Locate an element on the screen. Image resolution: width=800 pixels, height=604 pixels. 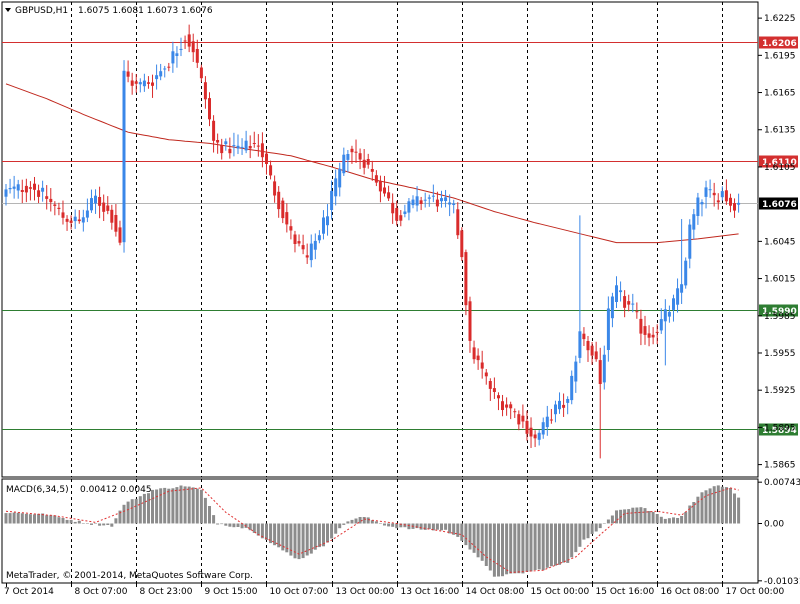
time-label: 15 Oct 00:00 is located at coordinates (560, 592).